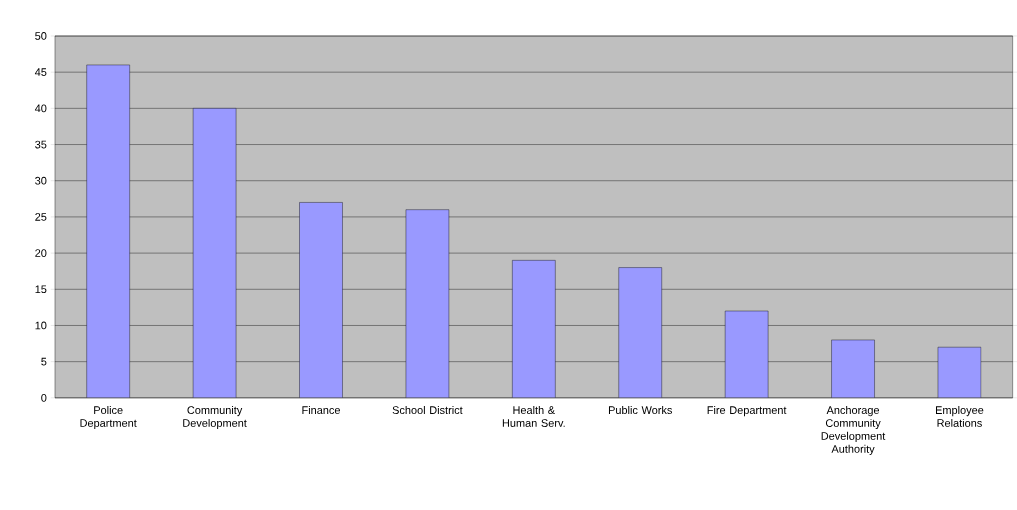 Image resolution: width=1017 pixels, height=510 pixels. Describe the element at coordinates (747, 411) in the screenshot. I see `x-tick-label: Fire Department` at that location.